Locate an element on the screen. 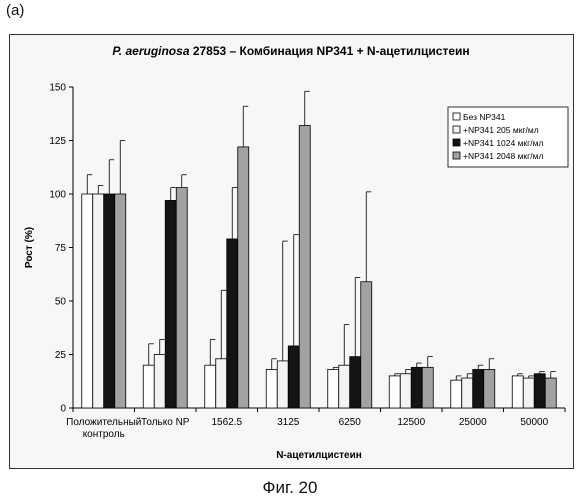 This screenshot has width=580, height=500. x-tick-label-line: 3125 is located at coordinates (288, 422).